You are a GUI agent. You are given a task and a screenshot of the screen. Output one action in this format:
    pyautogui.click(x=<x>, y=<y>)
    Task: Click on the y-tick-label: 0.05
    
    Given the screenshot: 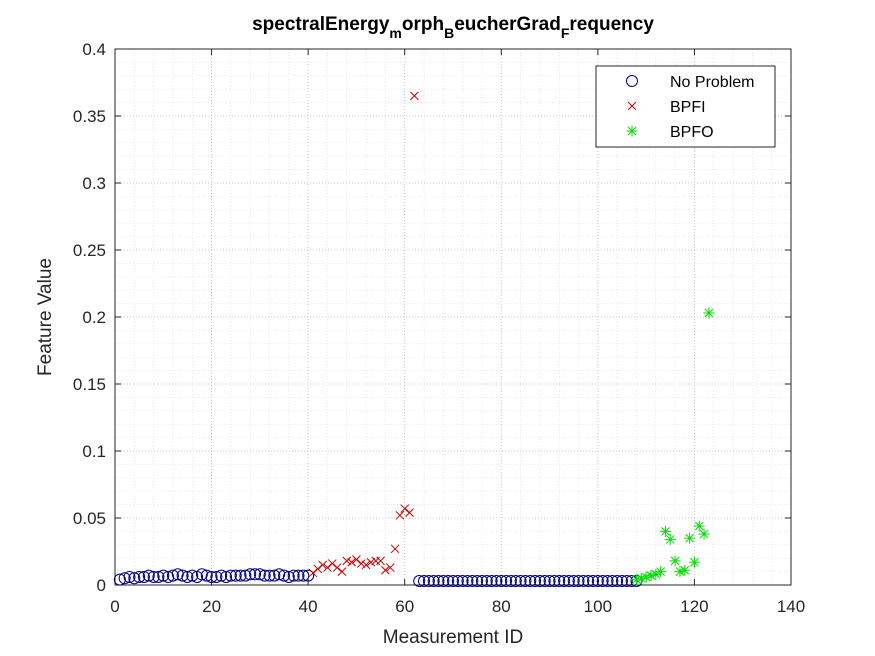 What is the action you would take?
    pyautogui.click(x=89, y=518)
    